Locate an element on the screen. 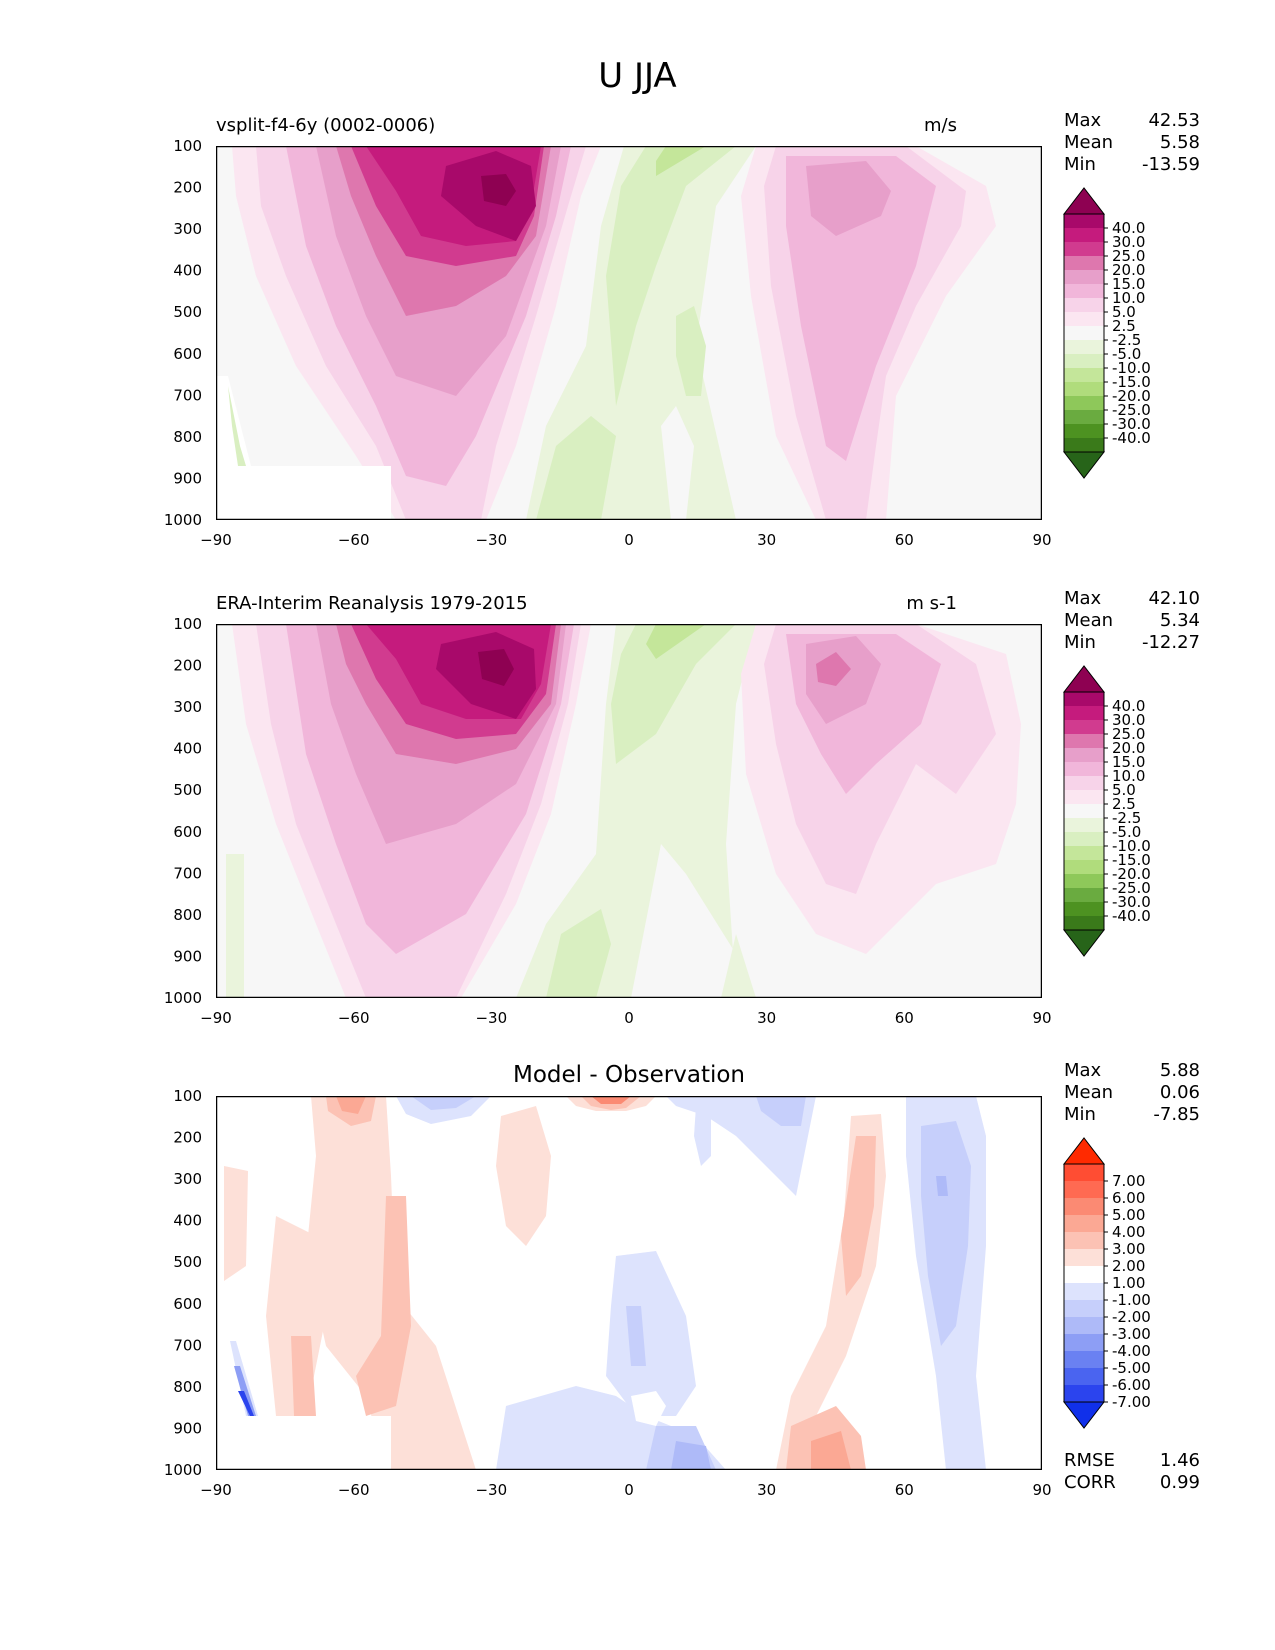 The image size is (1275, 1650). colorbar-label: 7.00 is located at coordinates (1128, 1181).